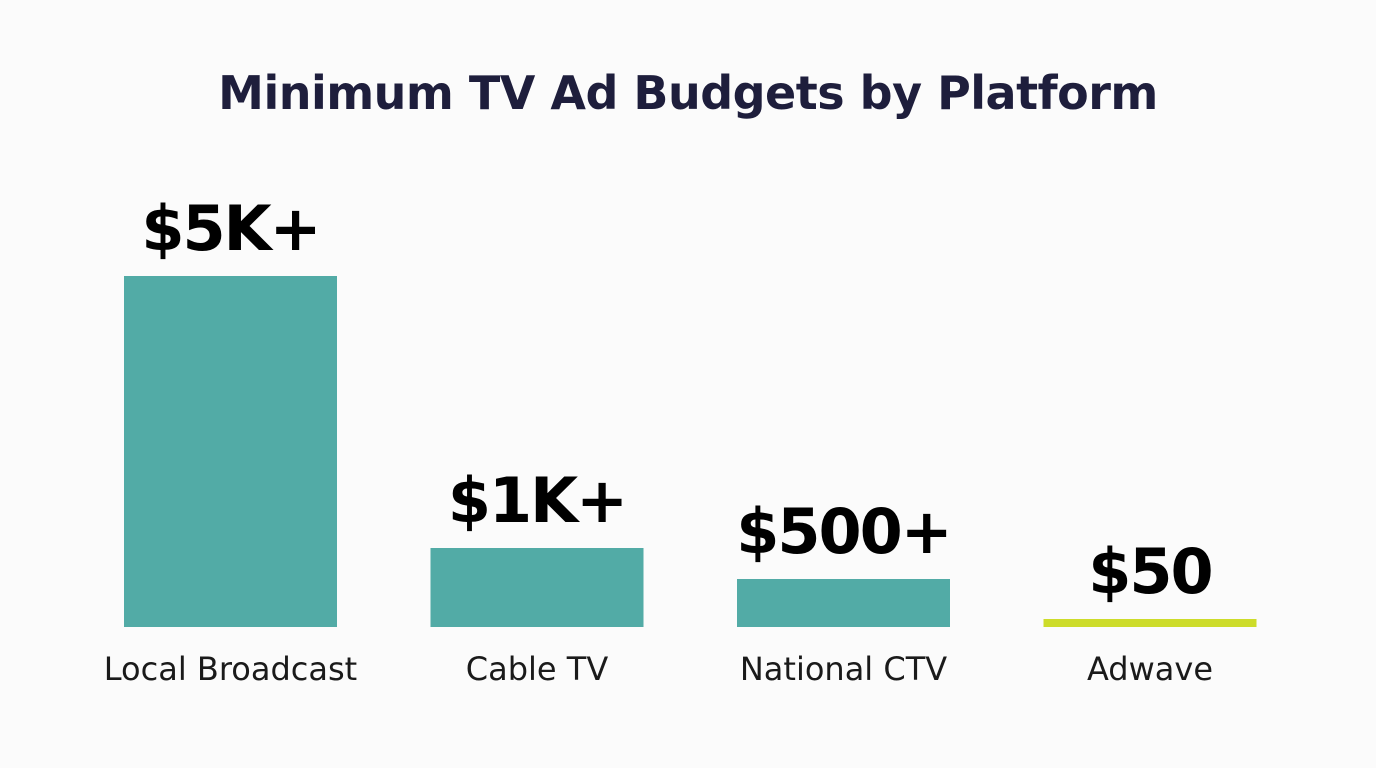 This screenshot has width=1376, height=768. Describe the element at coordinates (843, 603) in the screenshot. I see `bar-national-ctv` at that location.